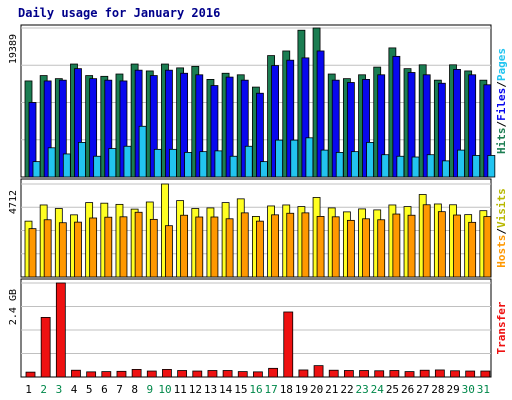  What do you see at coordinates (346, 389) in the screenshot?
I see `day-label-22: 22` at bounding box center [346, 389].